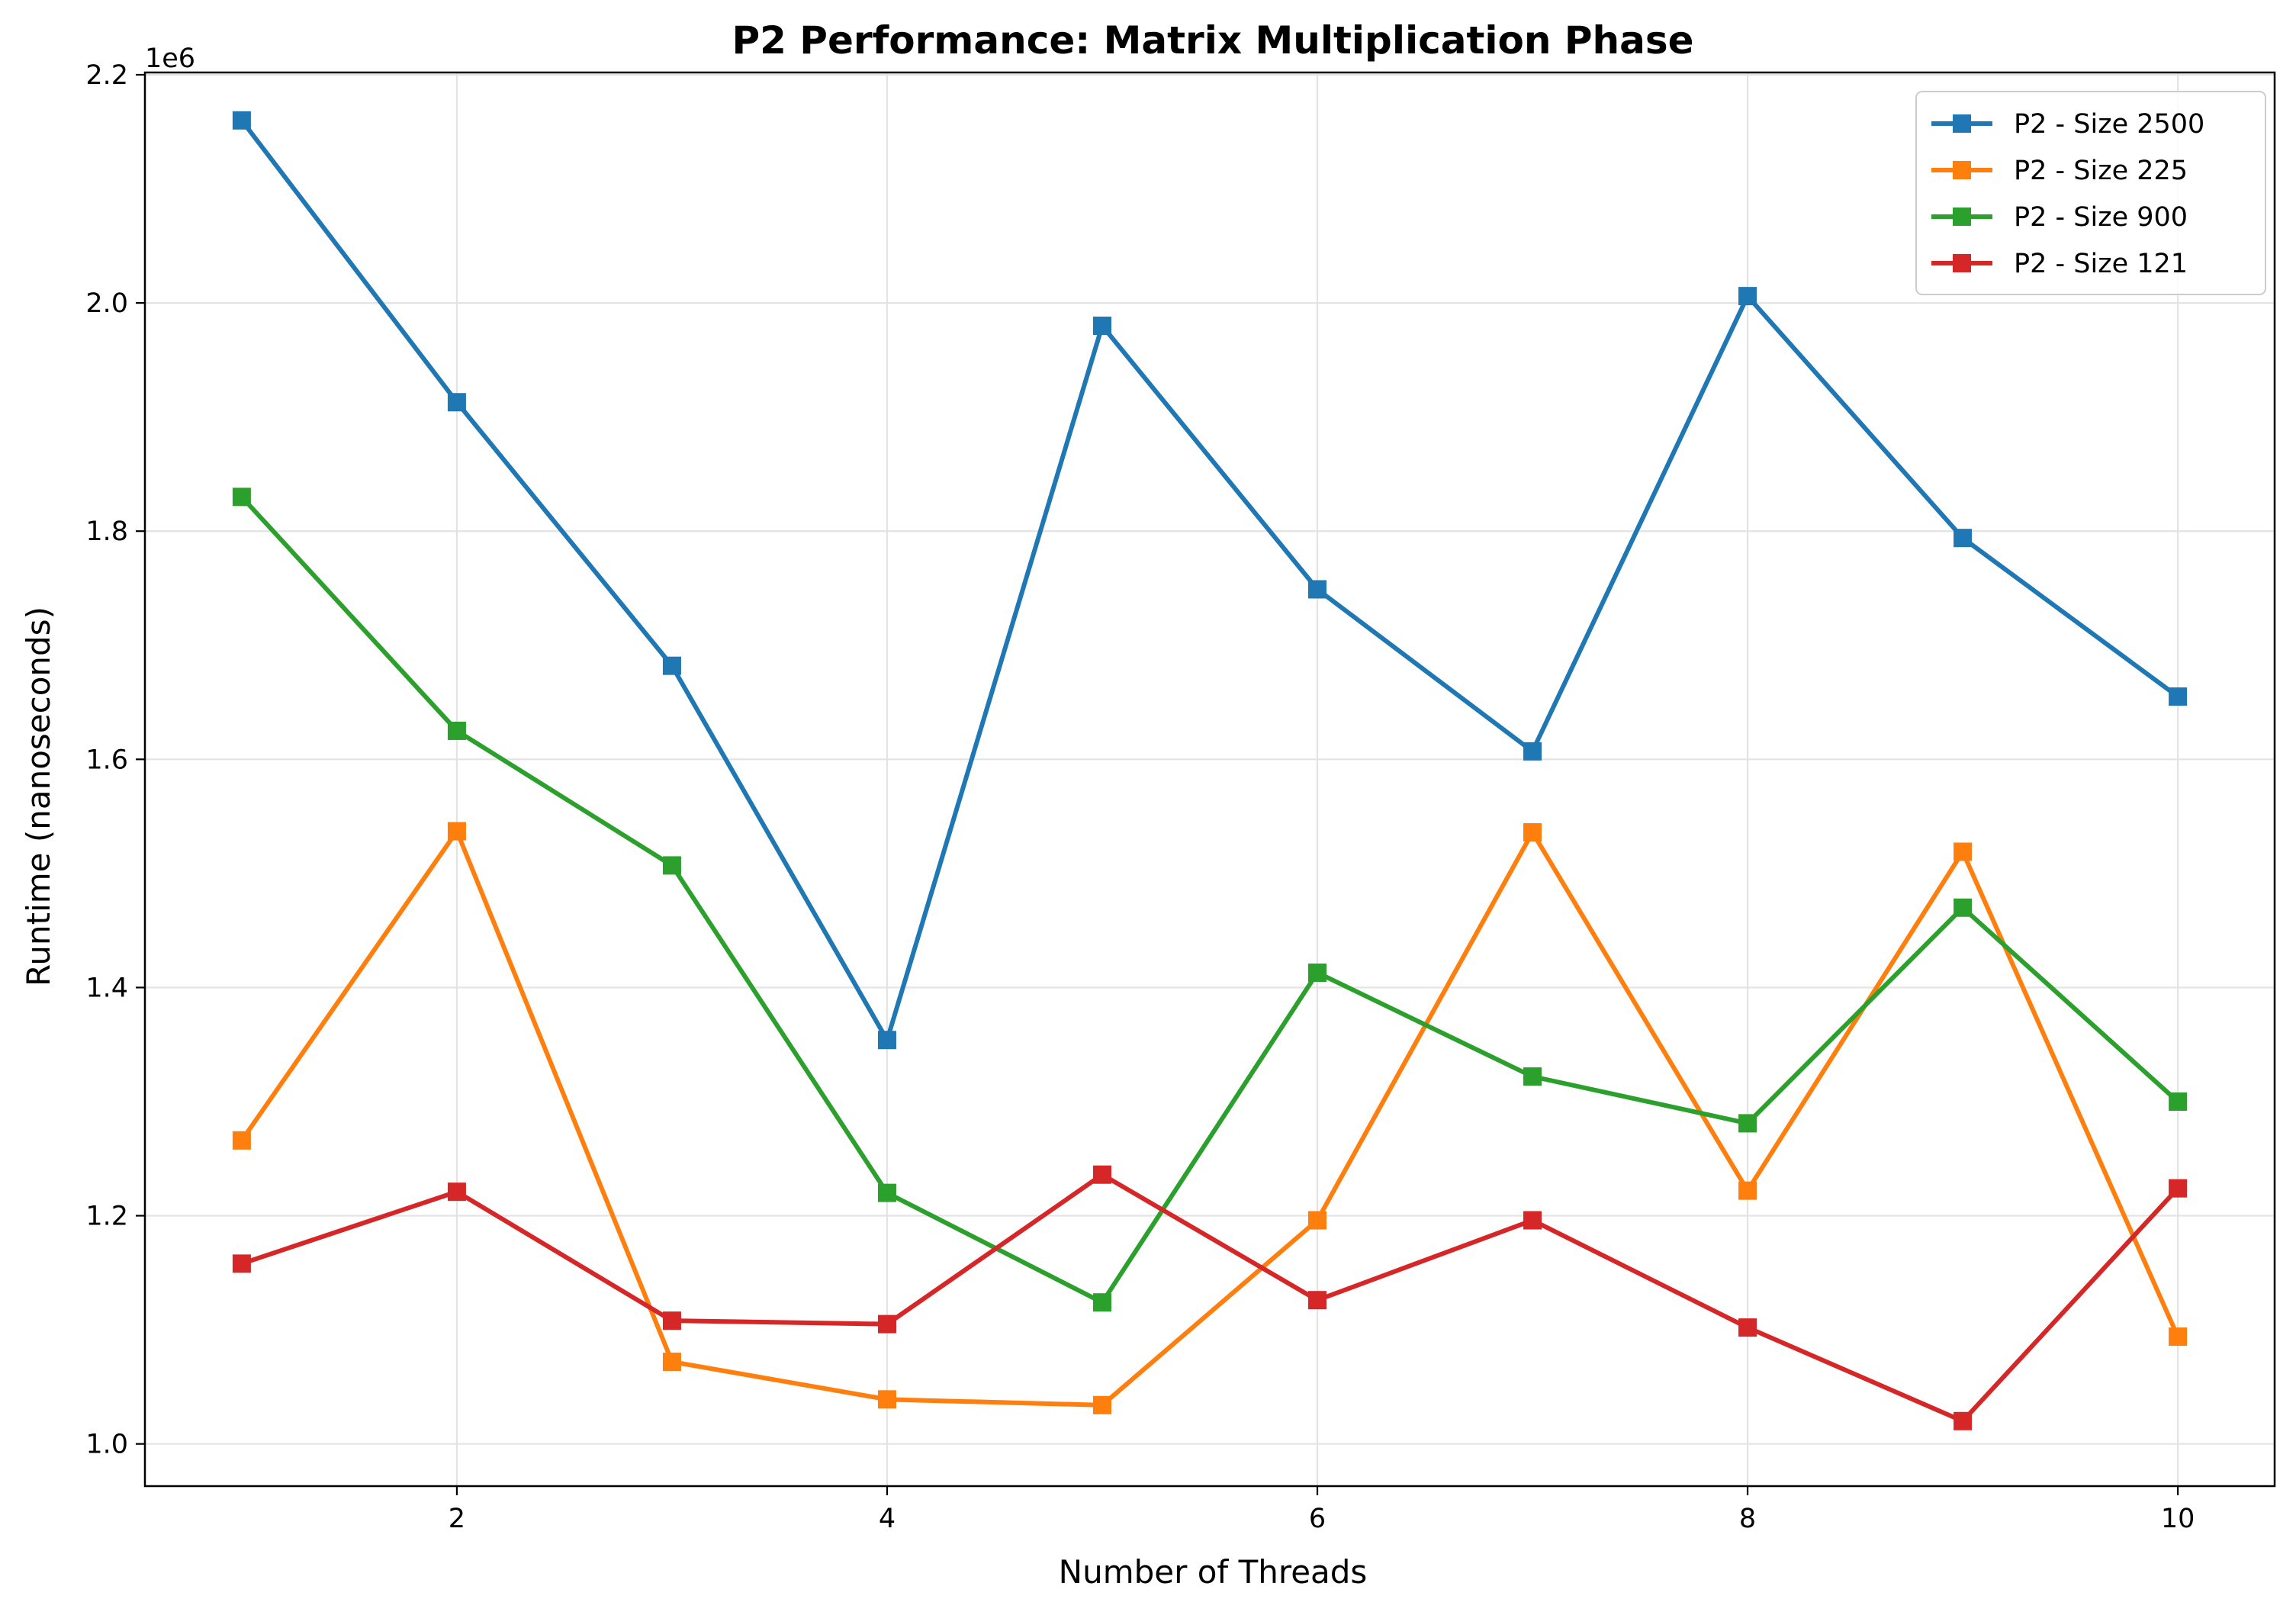  I want to click on y-axis-label: Runtime (nanoseconds), so click(39, 797).